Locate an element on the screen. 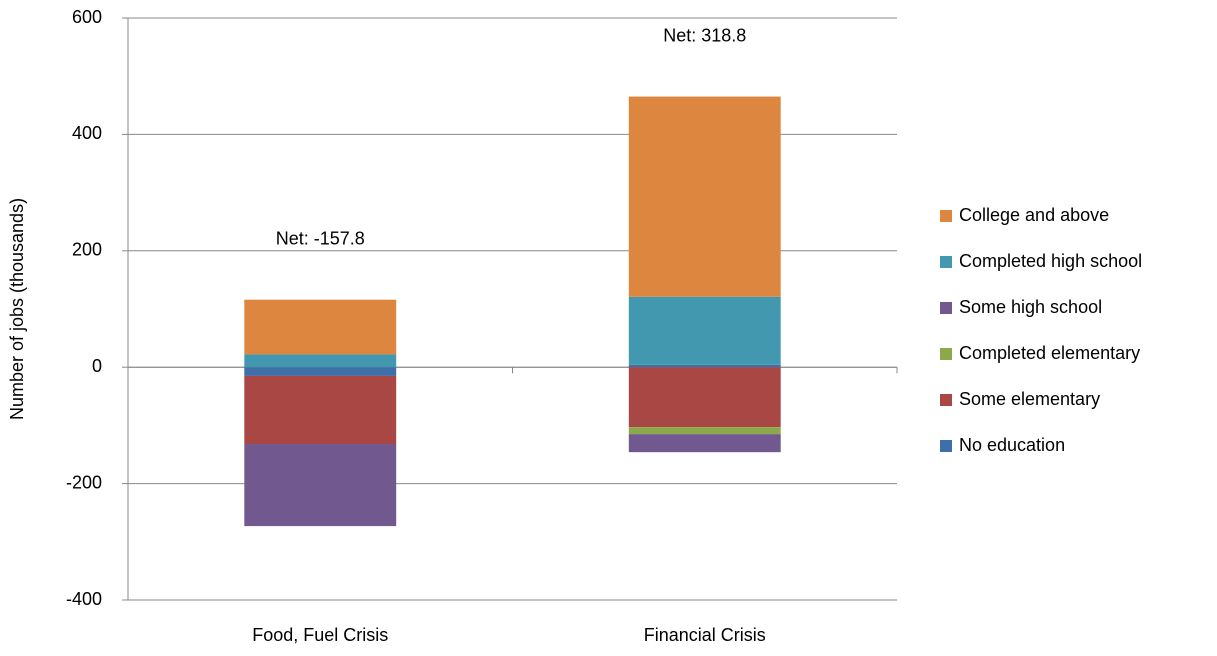 The image size is (1217, 656). x-tick-label: Food, Fuel Crisis is located at coordinates (320, 635).